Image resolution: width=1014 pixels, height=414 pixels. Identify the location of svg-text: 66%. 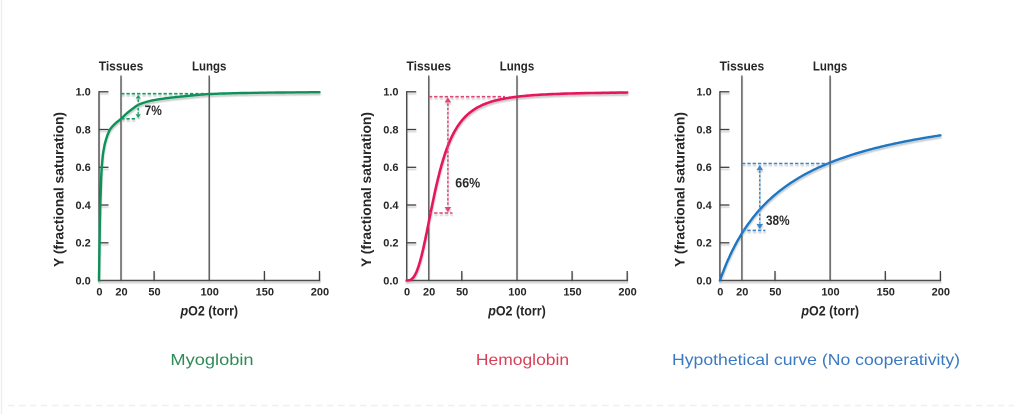
(467, 182).